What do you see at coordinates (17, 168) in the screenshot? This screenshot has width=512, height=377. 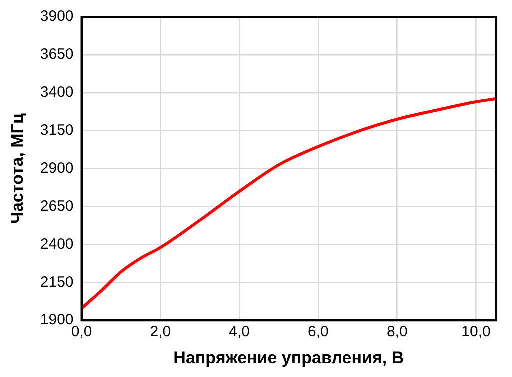 I see `y-axis-title: Частота, МГц` at bounding box center [17, 168].